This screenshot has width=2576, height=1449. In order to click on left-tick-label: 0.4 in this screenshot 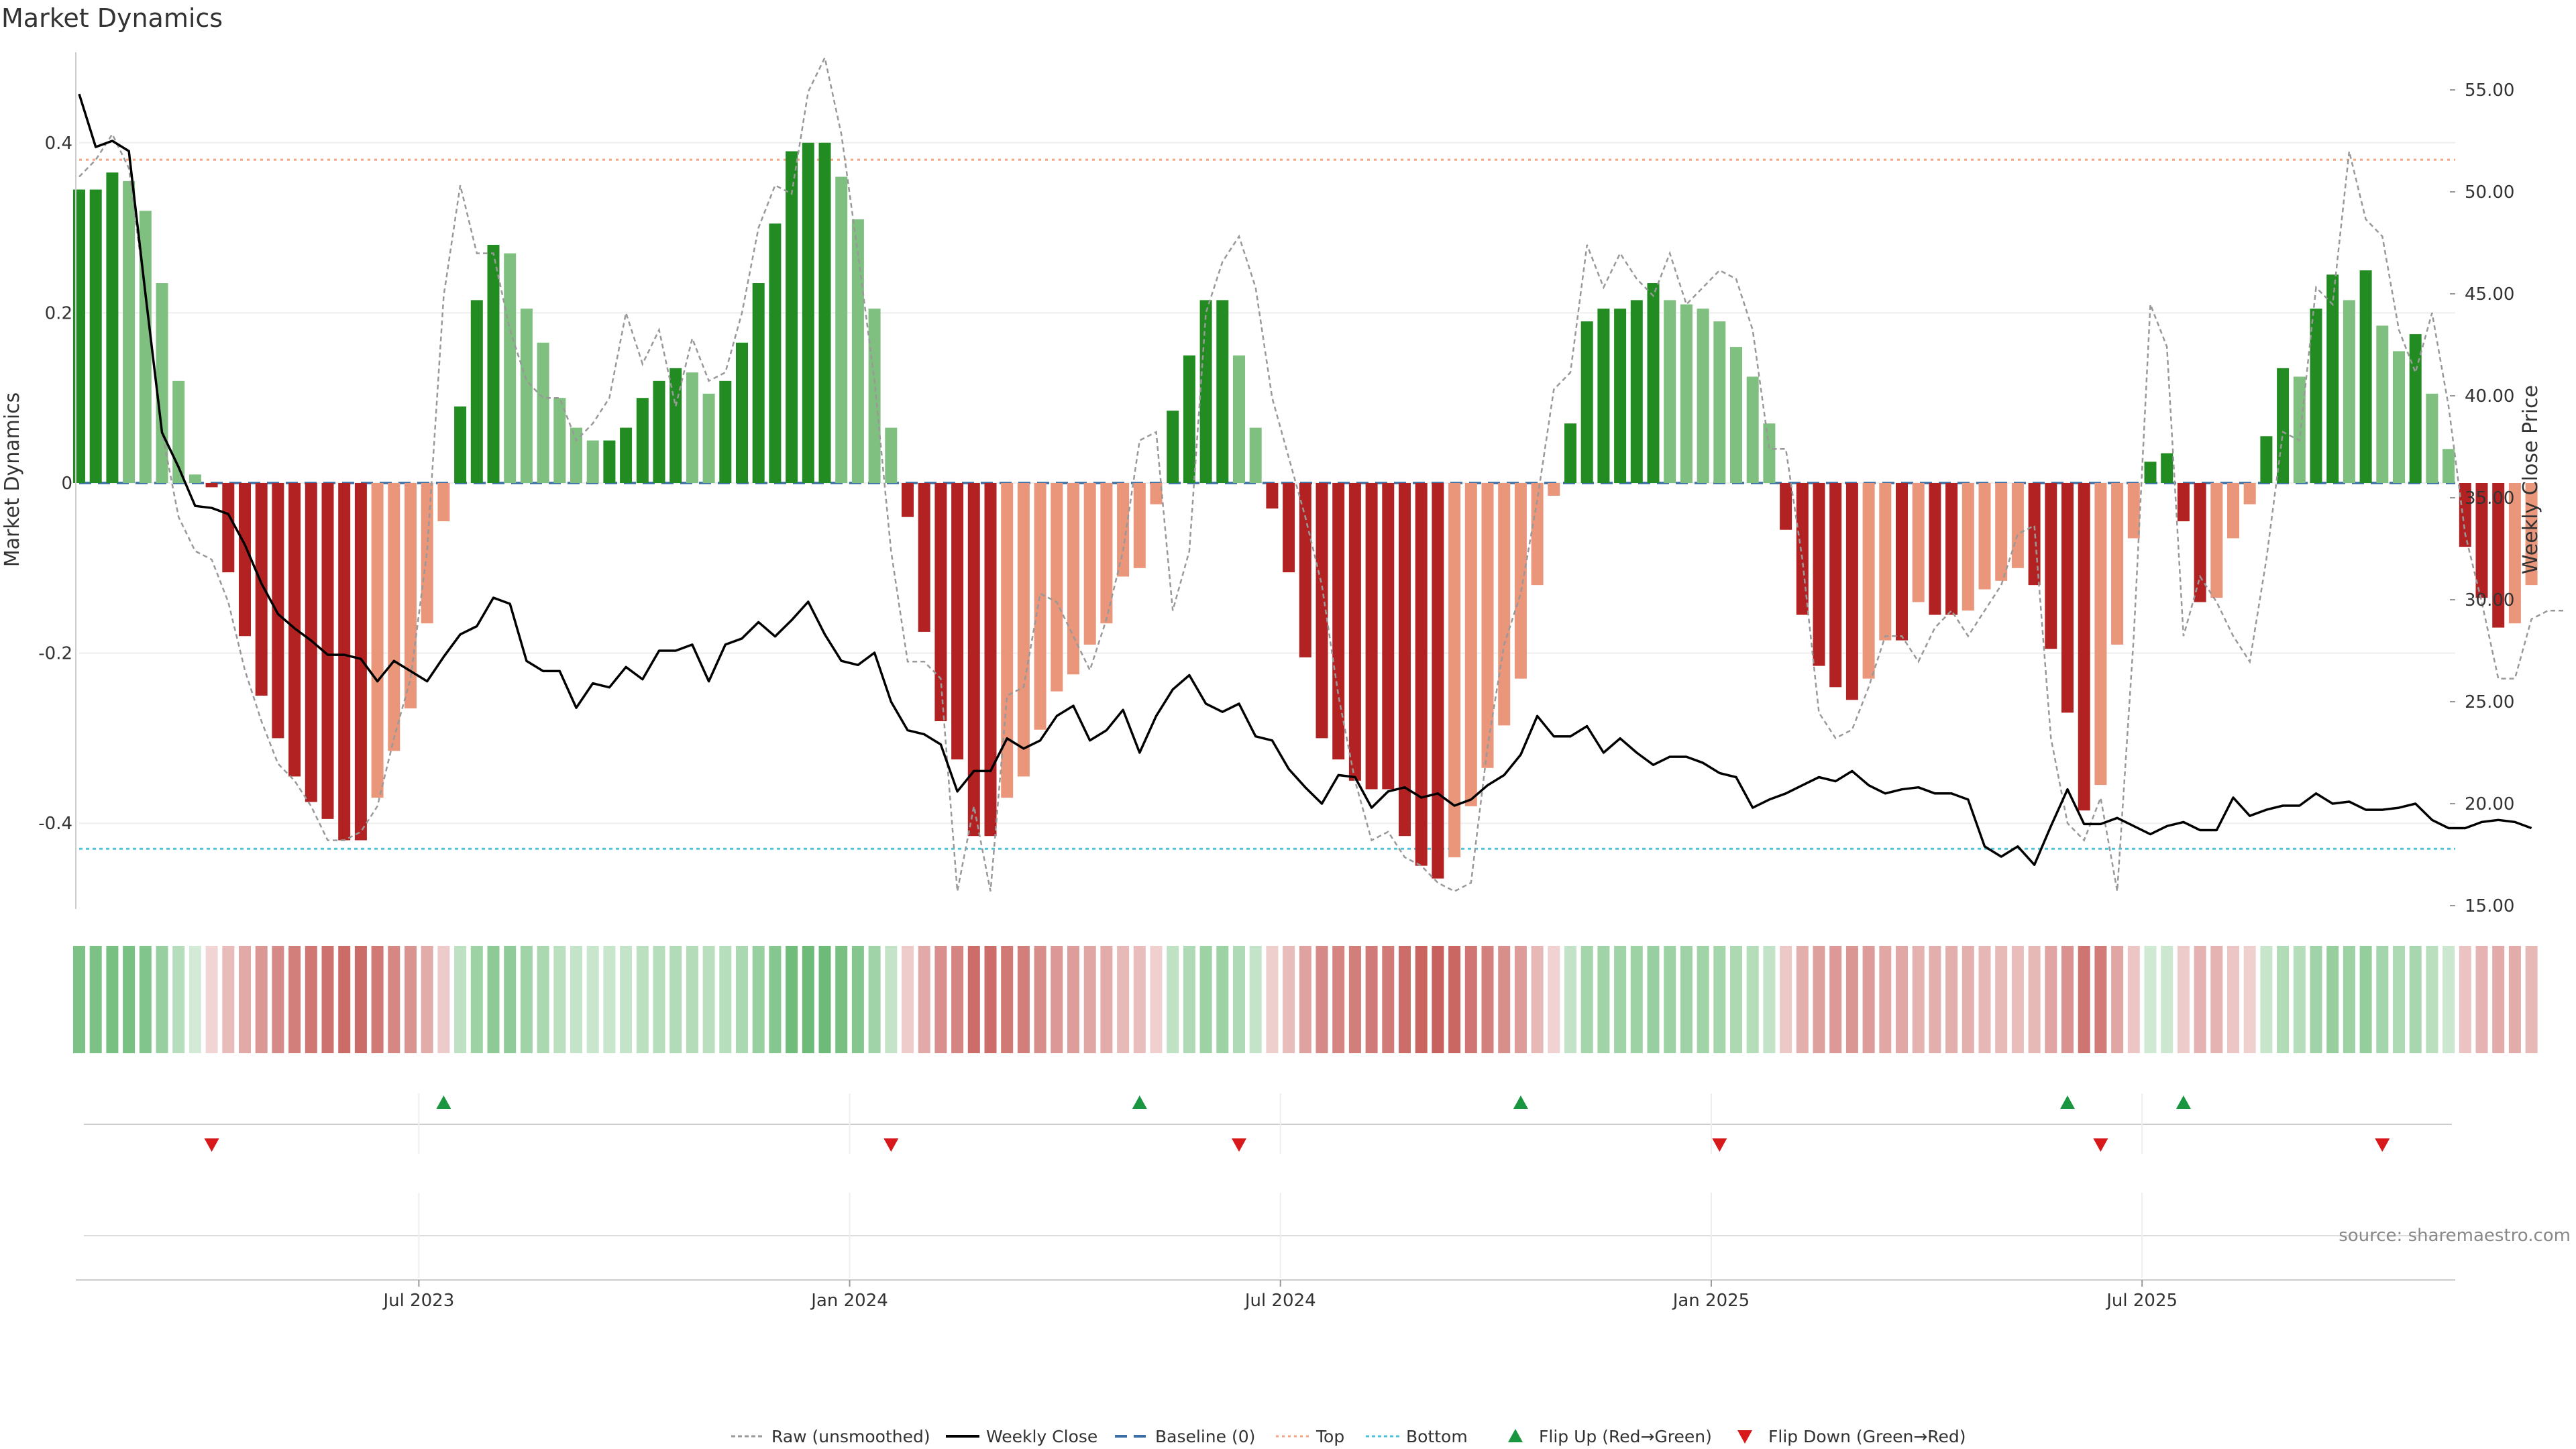, I will do `click(58, 143)`.